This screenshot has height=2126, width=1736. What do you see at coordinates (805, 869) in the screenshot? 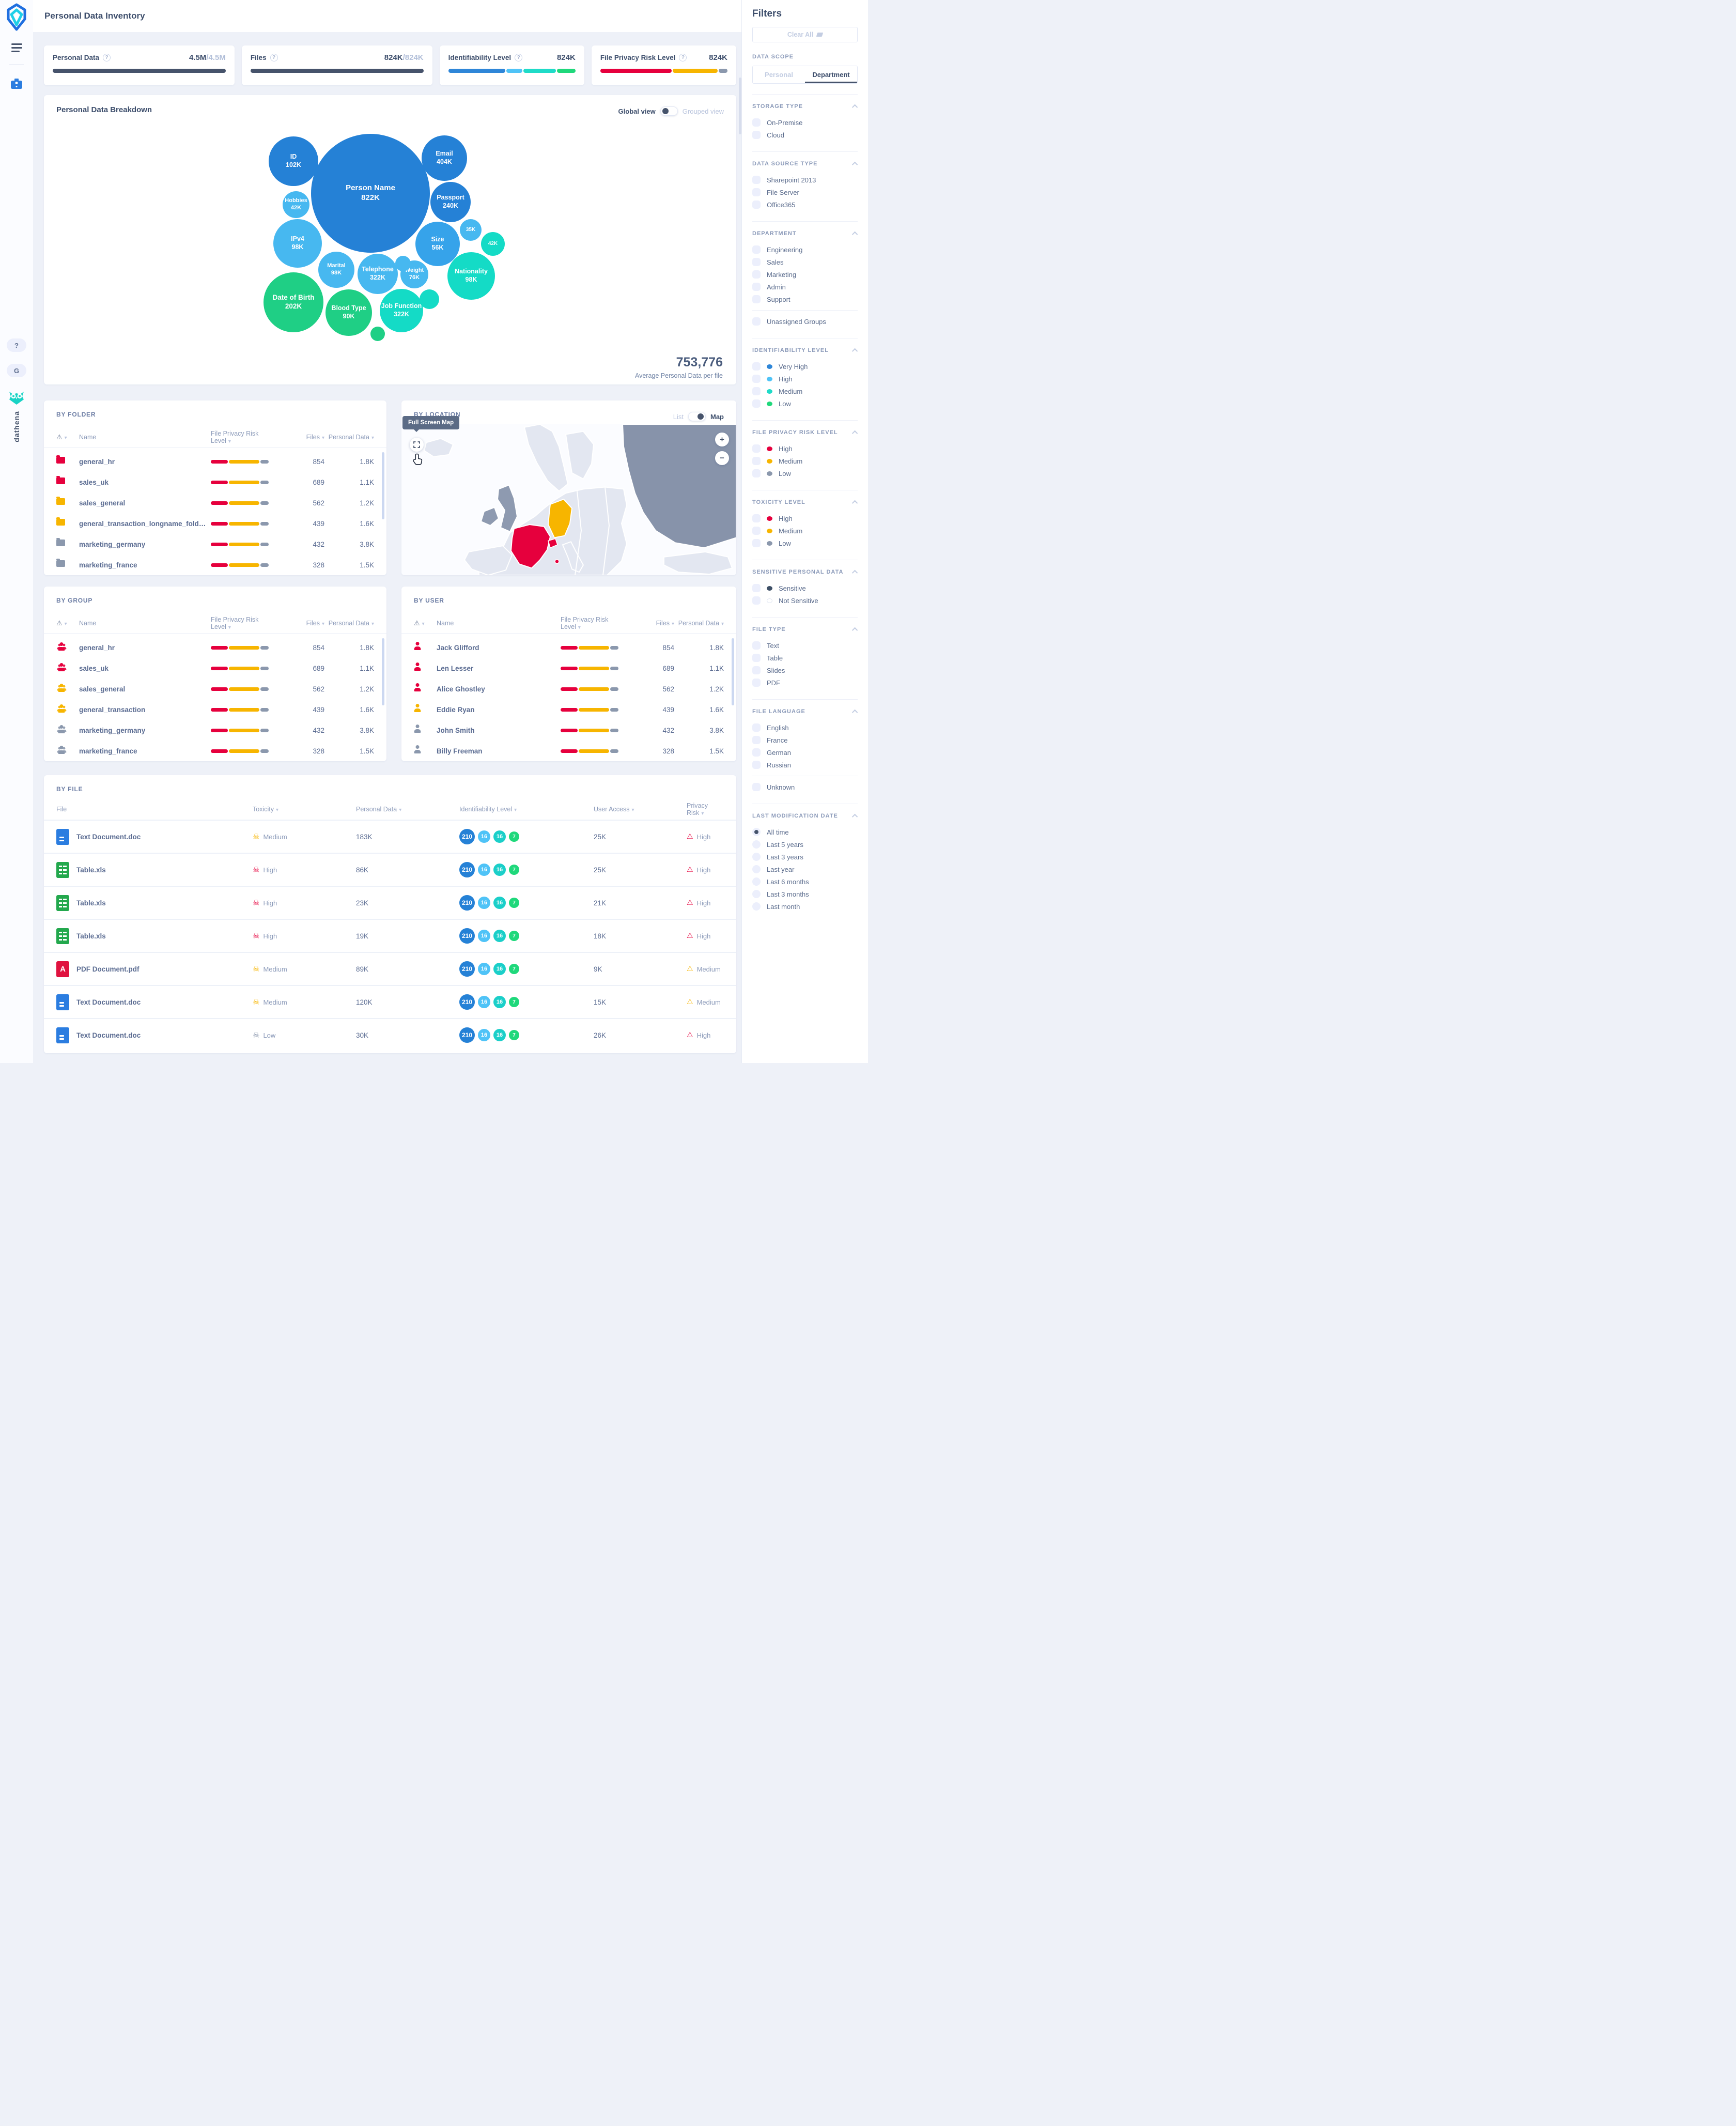
I see `filter-option: Last year` at bounding box center [805, 869].